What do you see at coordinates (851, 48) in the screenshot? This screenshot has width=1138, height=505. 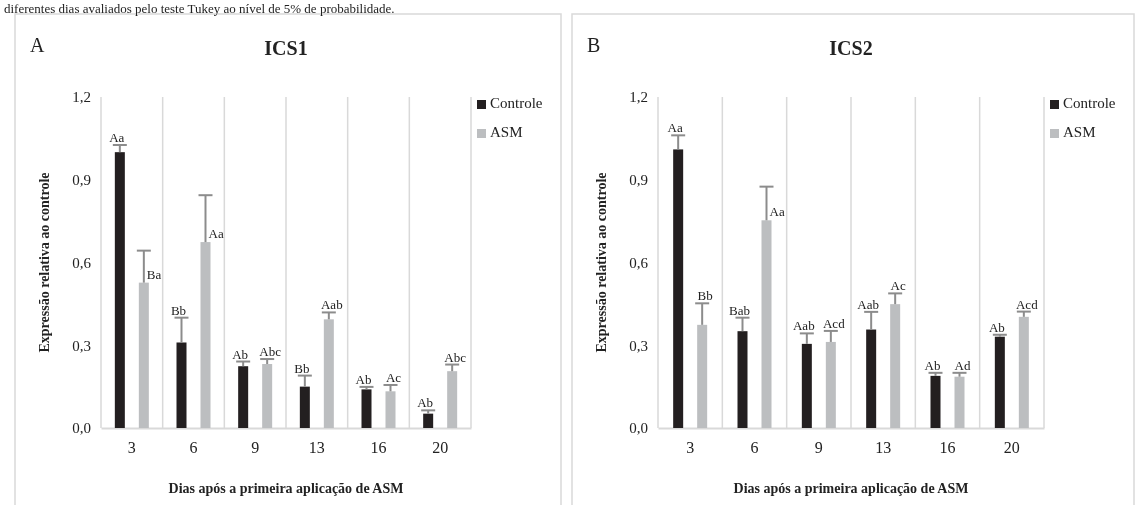 I see `chart-title: ICS2` at bounding box center [851, 48].